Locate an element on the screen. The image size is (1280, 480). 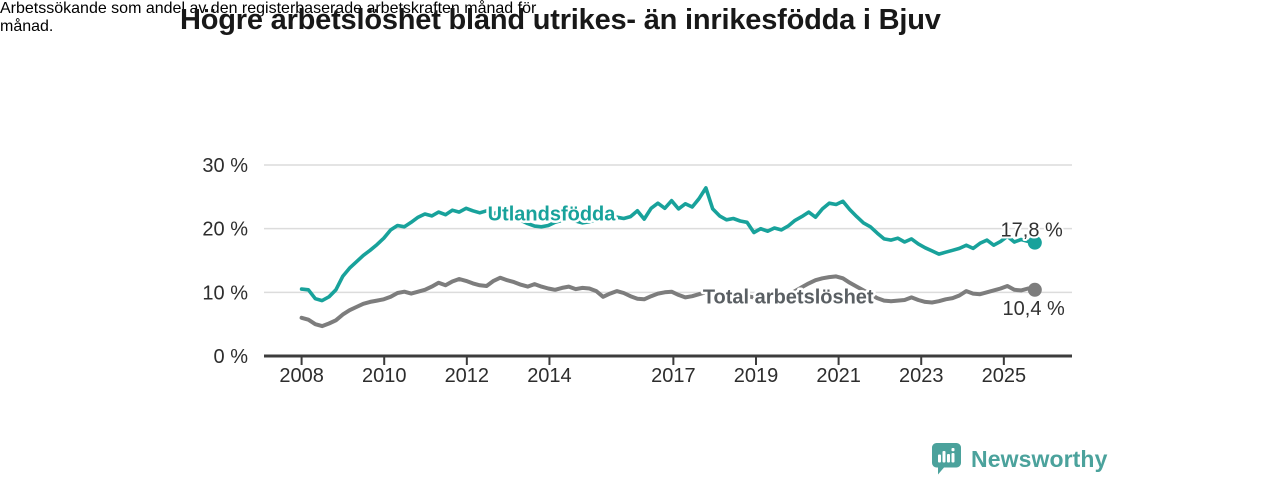
series-end-value-total-arbetsl-shet: 10,4 % is located at coordinates (1034, 309).